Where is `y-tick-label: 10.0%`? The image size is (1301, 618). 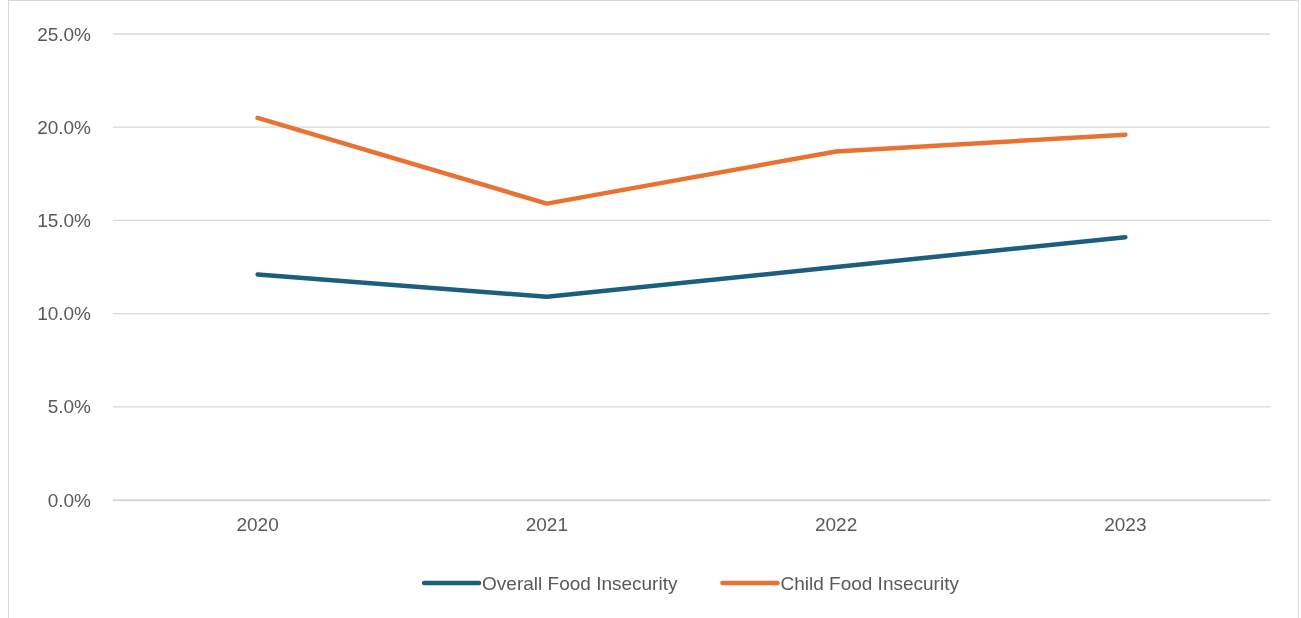 y-tick-label: 10.0% is located at coordinates (64, 314).